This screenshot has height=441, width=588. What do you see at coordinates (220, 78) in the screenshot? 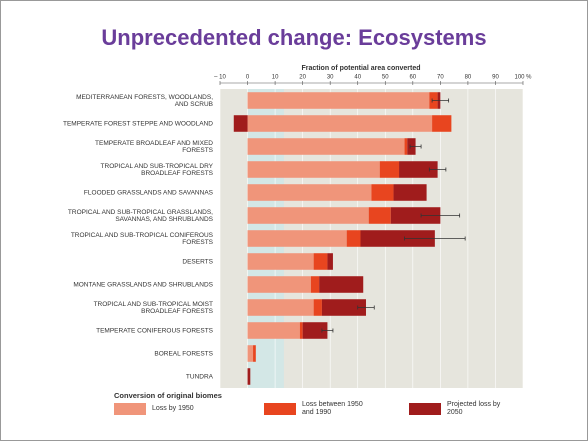
I see `x-tick-label: – 10` at bounding box center [220, 78].